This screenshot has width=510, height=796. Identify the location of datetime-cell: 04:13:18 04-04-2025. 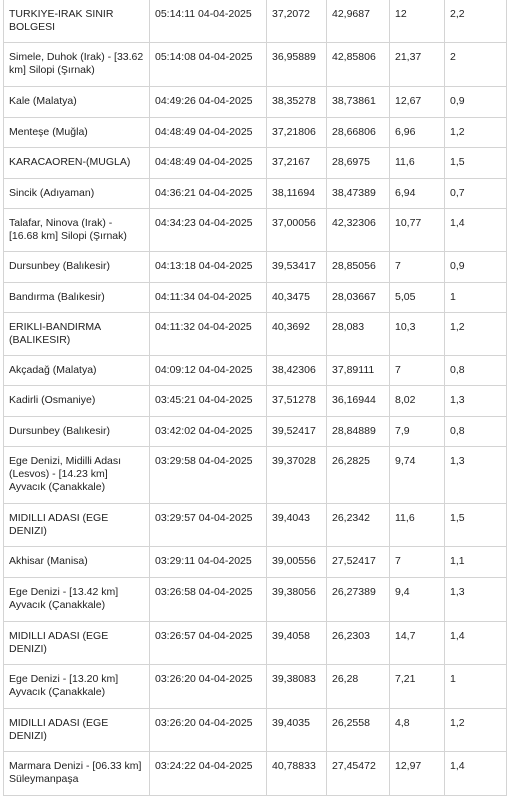
(208, 267).